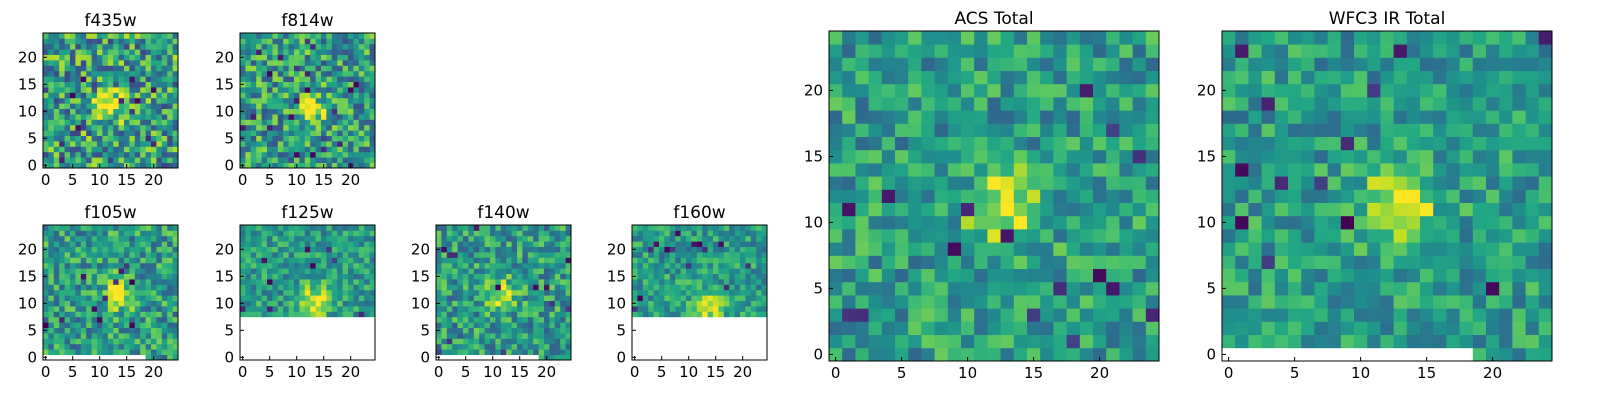  I want to click on heatmap-cells, so click(111, 101).